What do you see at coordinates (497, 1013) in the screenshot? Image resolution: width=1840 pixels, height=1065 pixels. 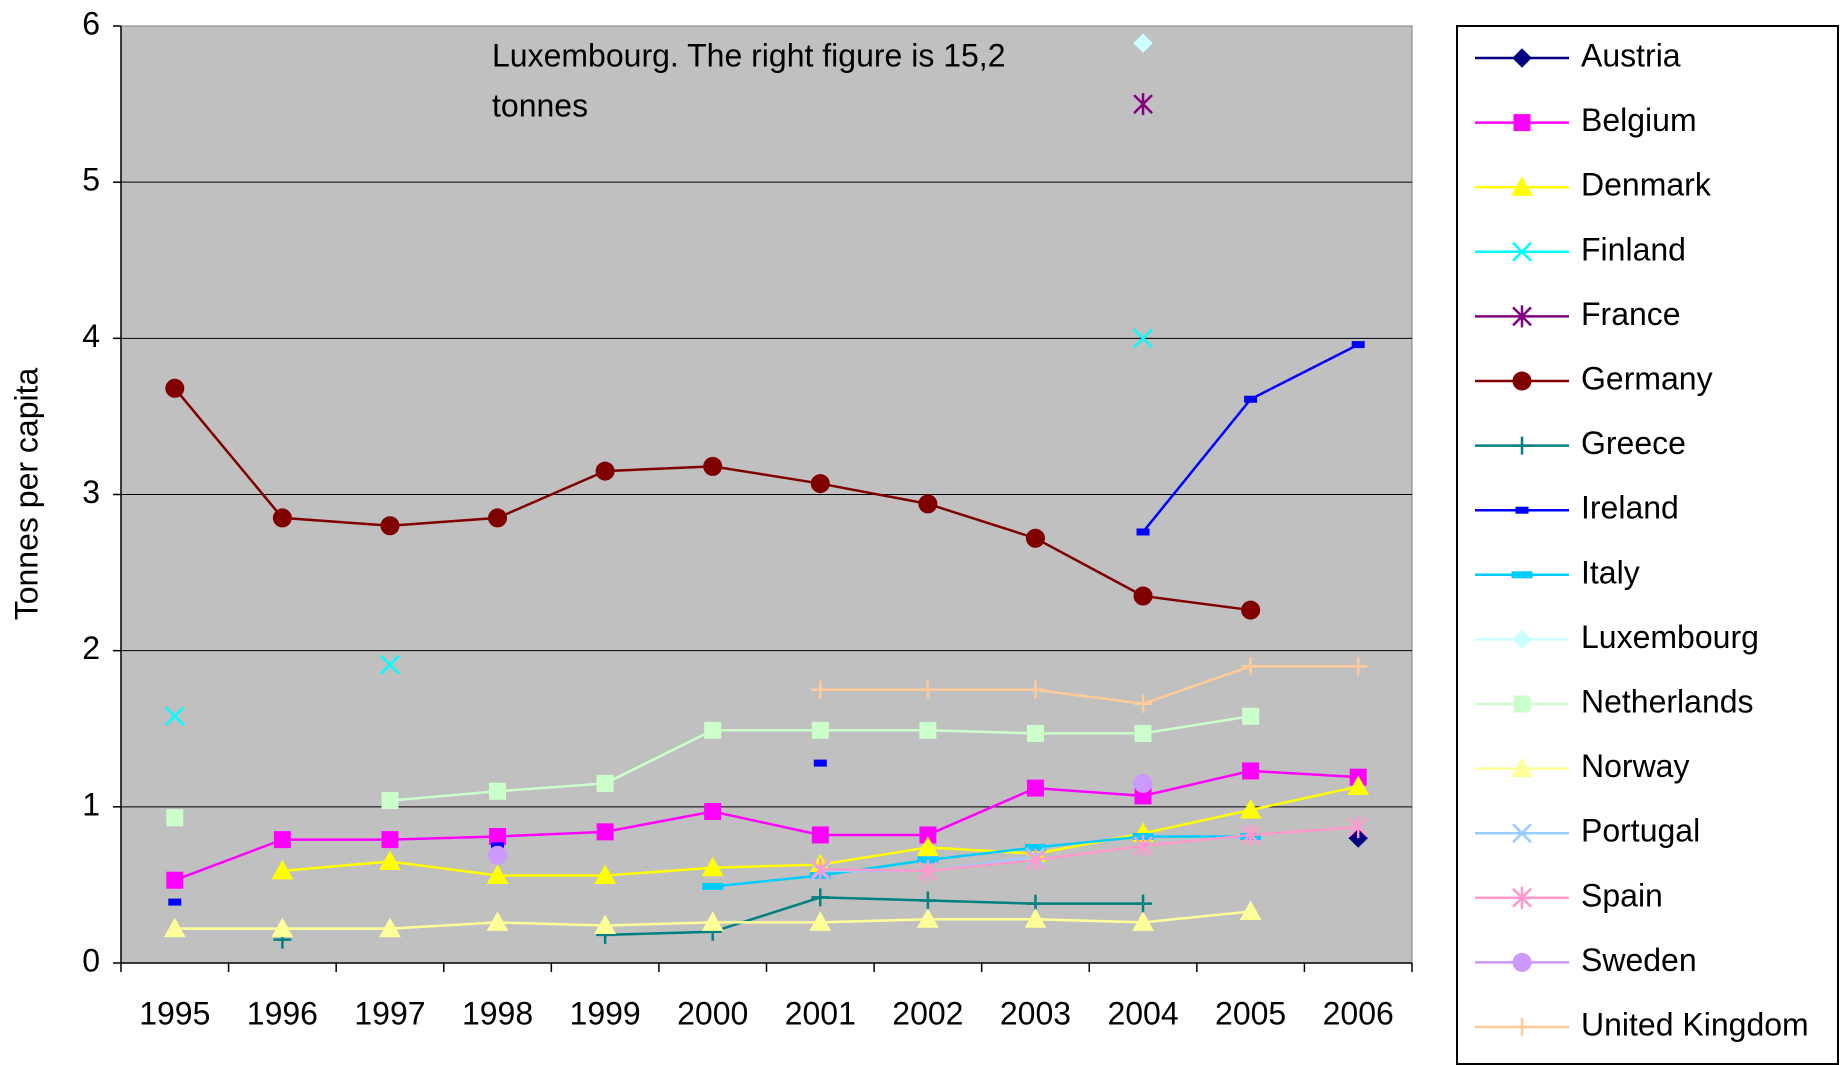 I see `x-tick-label: 1998` at bounding box center [497, 1013].